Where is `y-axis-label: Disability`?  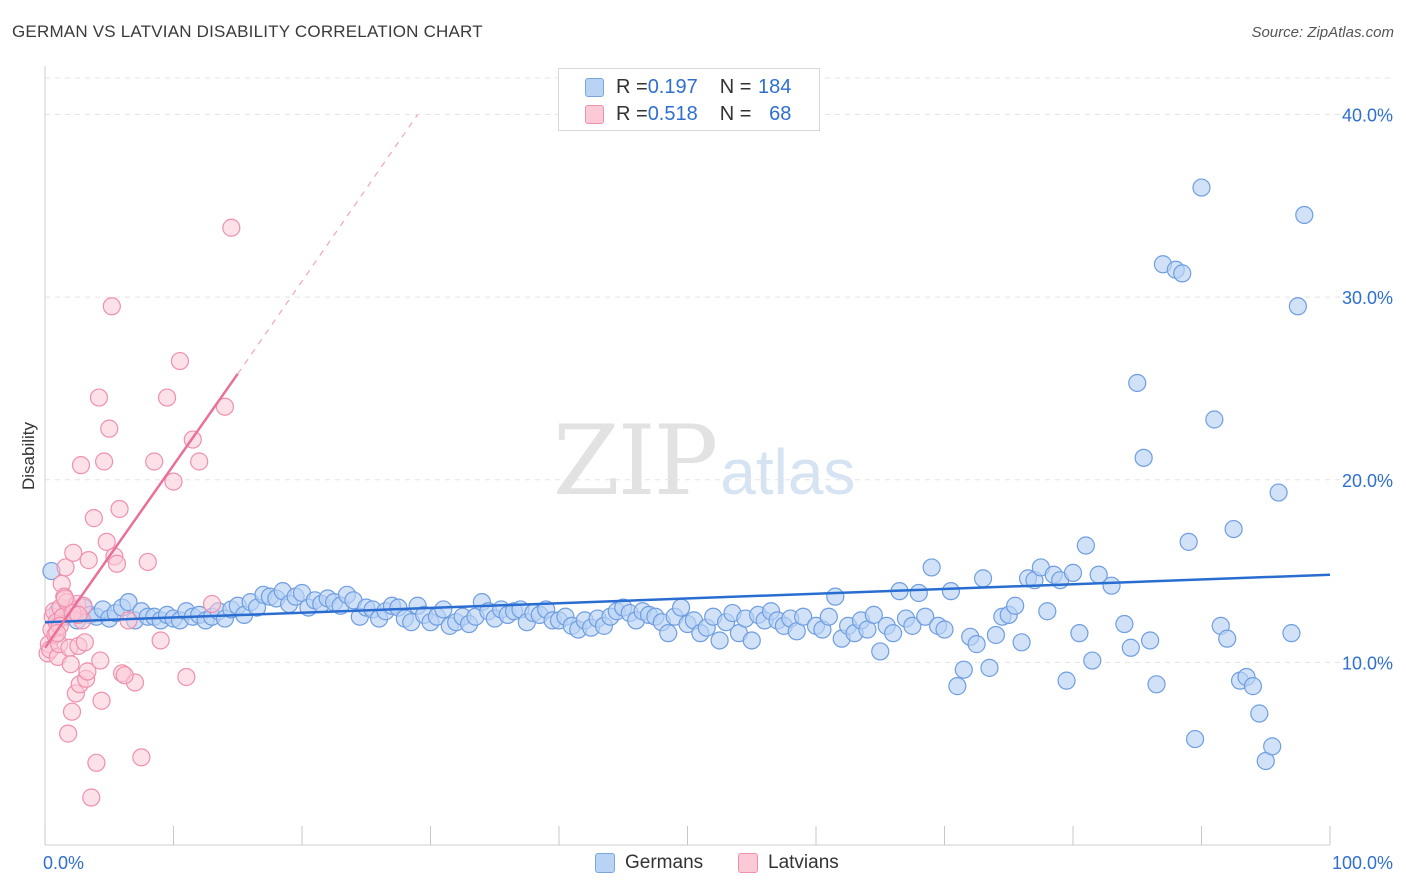
y-axis-label: Disability is located at coordinates (28, 455).